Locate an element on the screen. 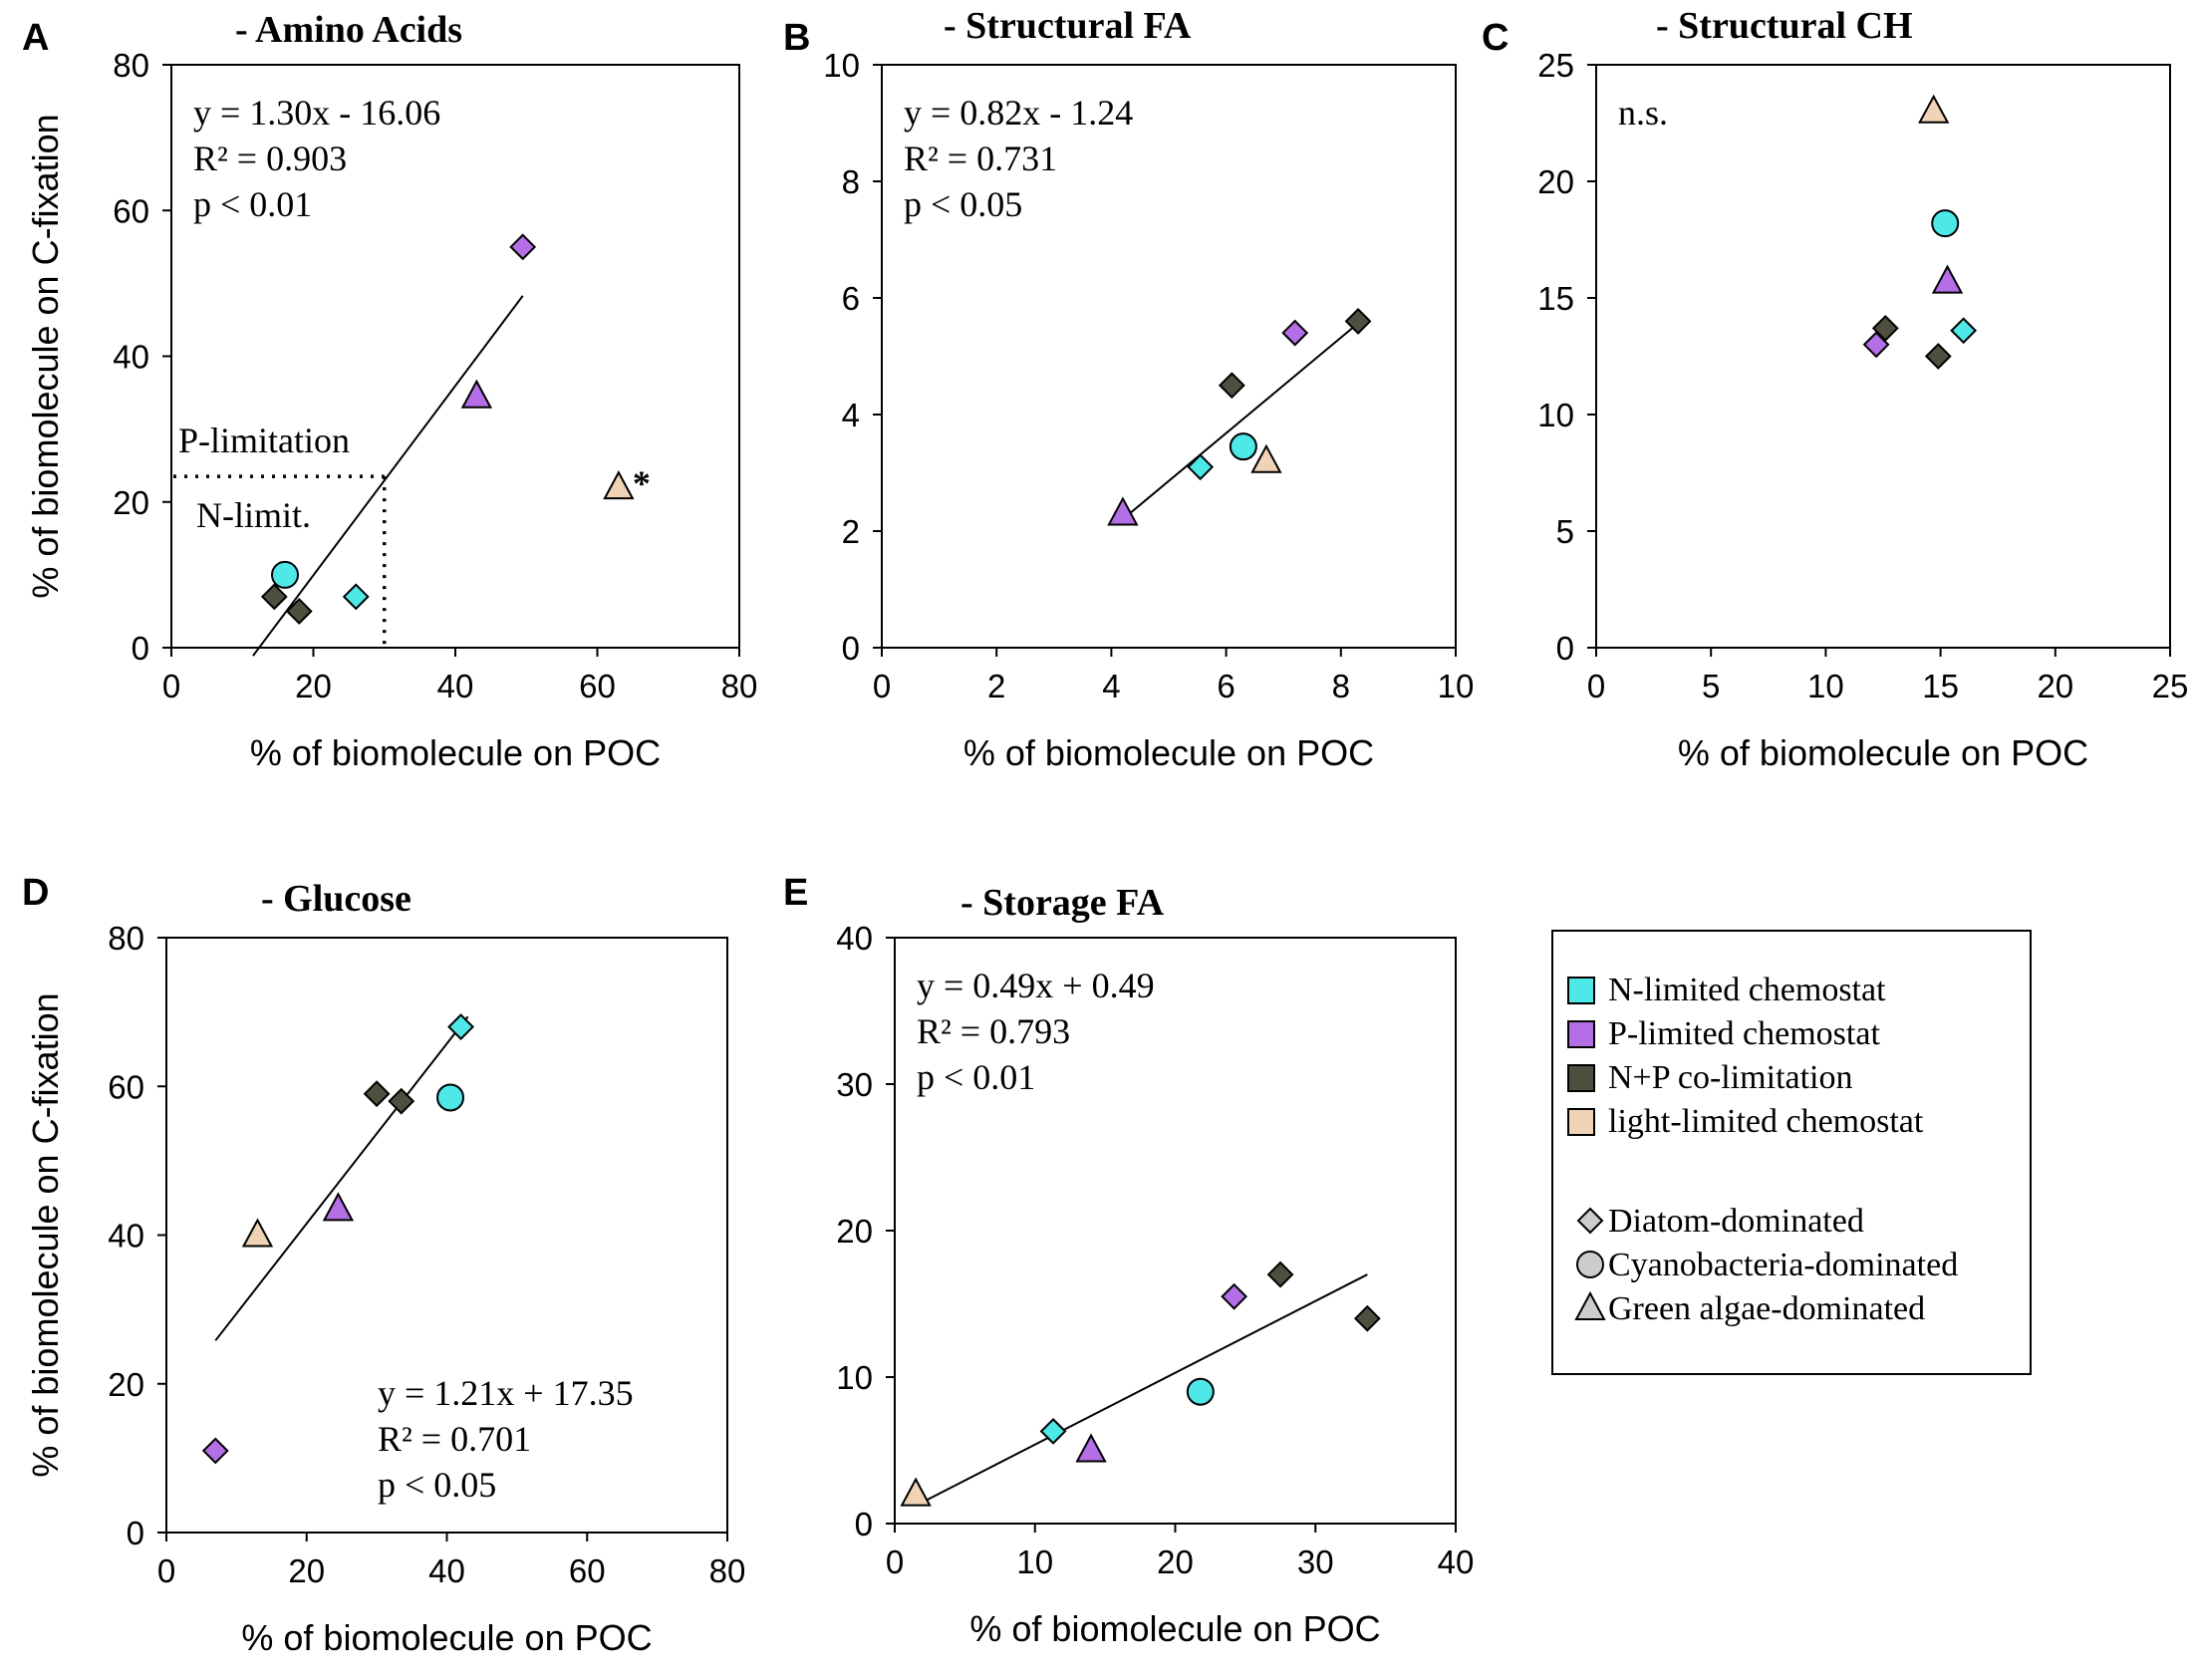 The width and height of the screenshot is (2195, 1680). panel-letter: A is located at coordinates (36, 38).